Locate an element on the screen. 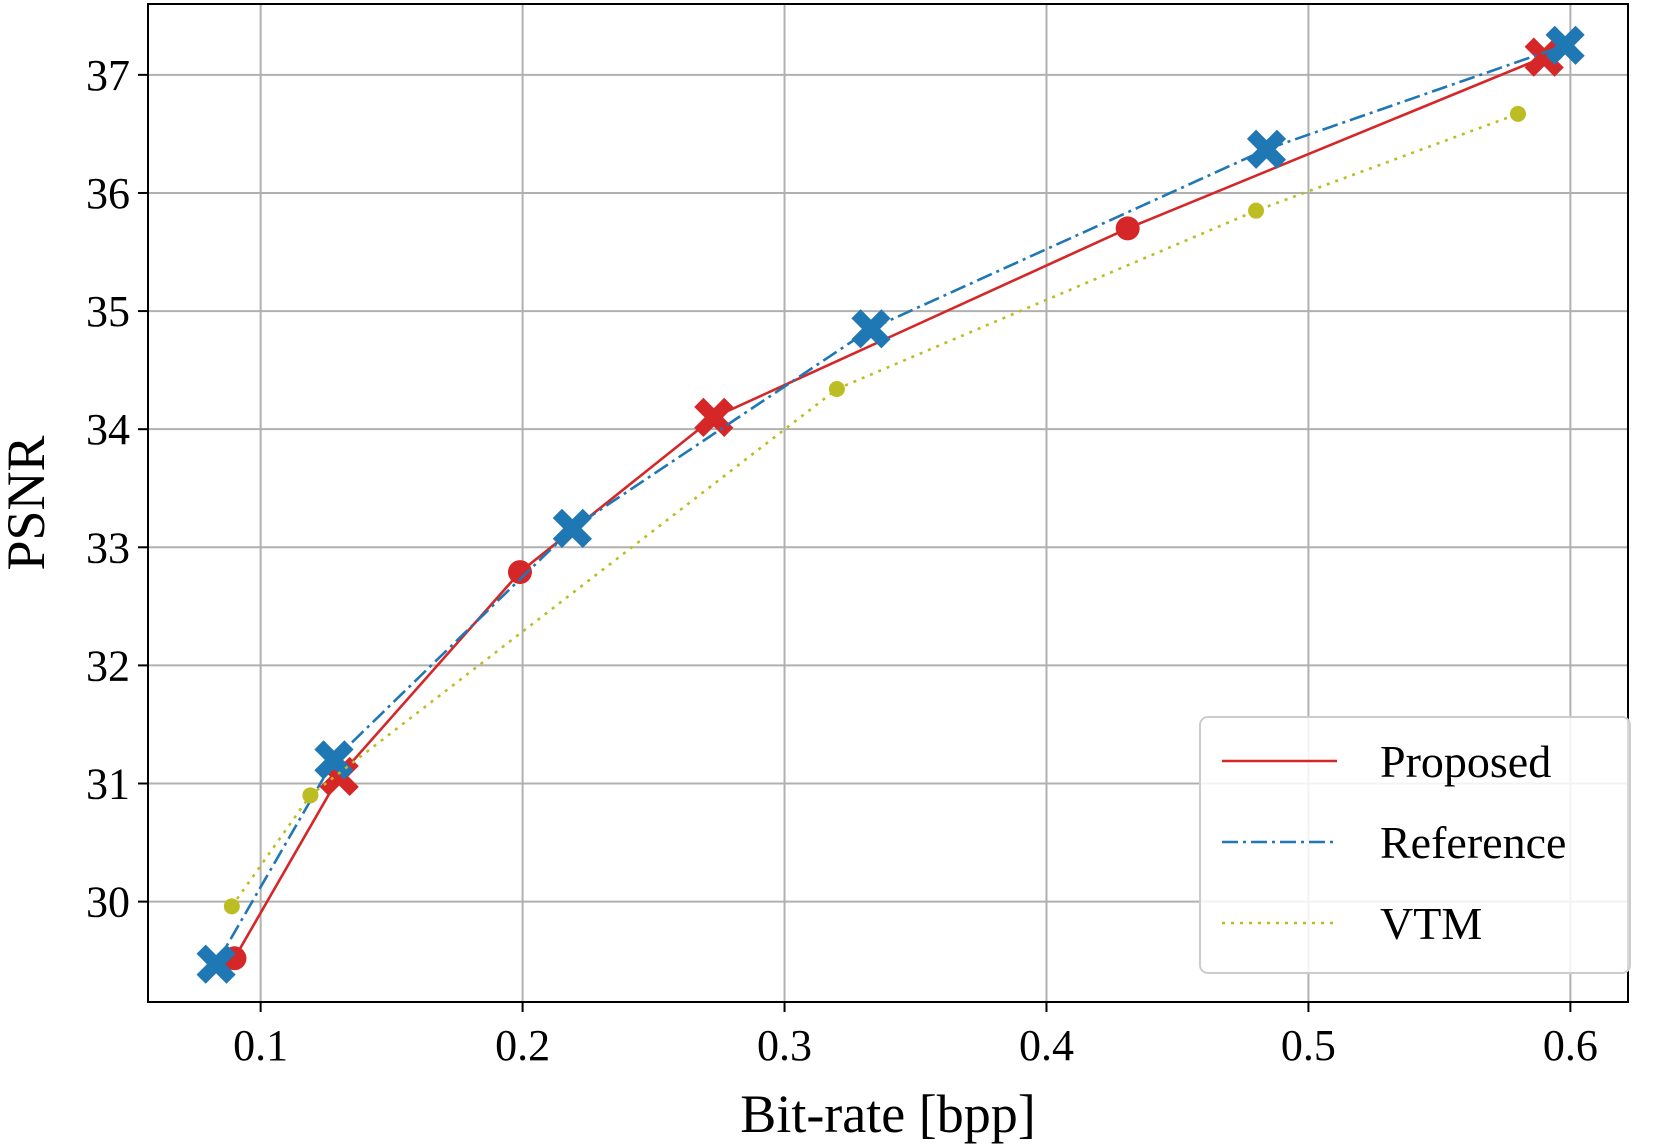  y-tick-label: 33 is located at coordinates (108, 547).